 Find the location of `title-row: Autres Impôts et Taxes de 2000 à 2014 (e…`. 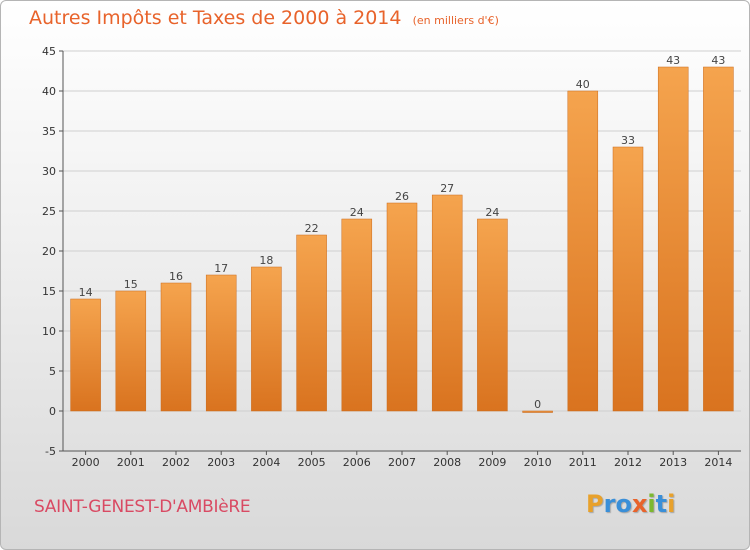

title-row: Autres Impôts et Taxes de 2000 à 2014 (e… is located at coordinates (264, 18).